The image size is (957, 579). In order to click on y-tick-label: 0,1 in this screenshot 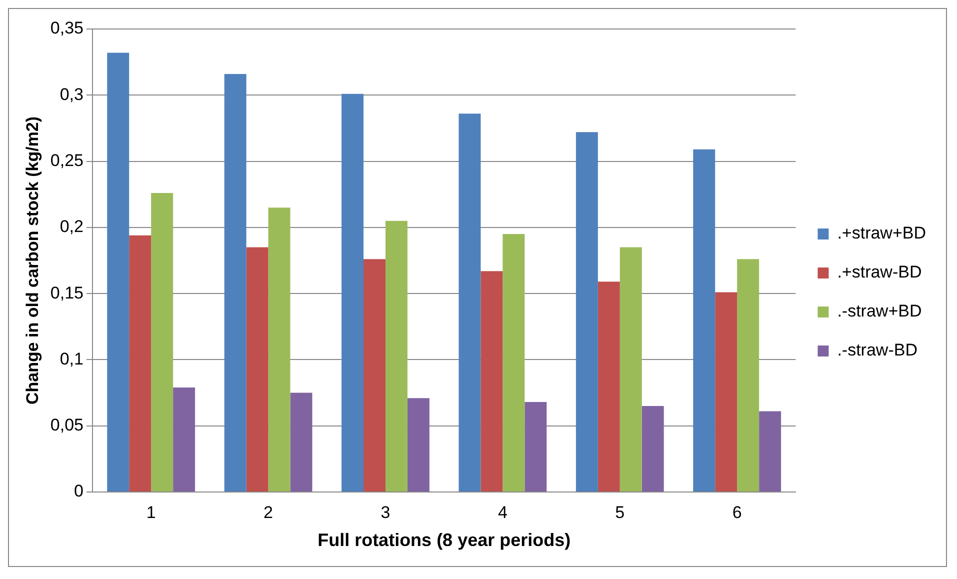, I will do `click(72, 358)`.